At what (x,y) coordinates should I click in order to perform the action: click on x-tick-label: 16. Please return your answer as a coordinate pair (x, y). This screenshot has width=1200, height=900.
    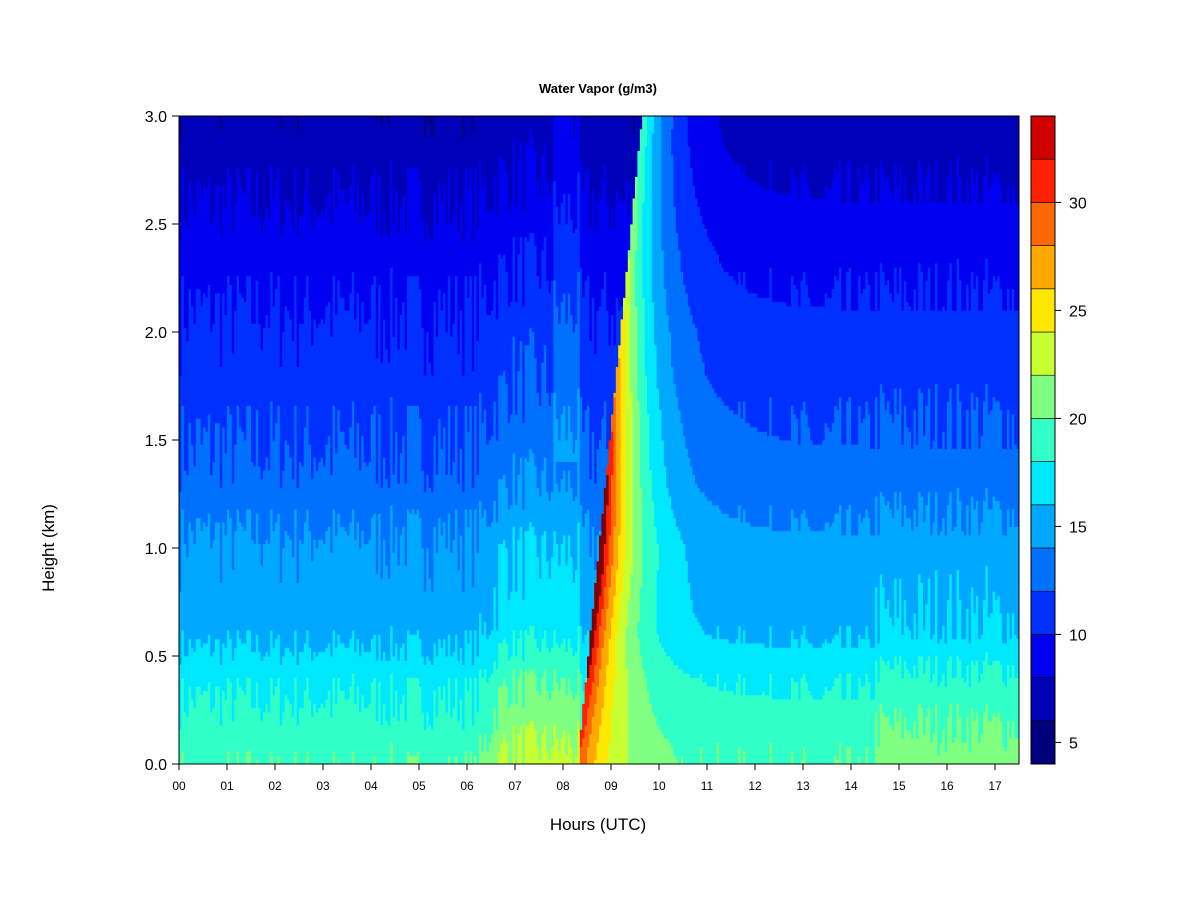
    Looking at the image, I should click on (947, 786).